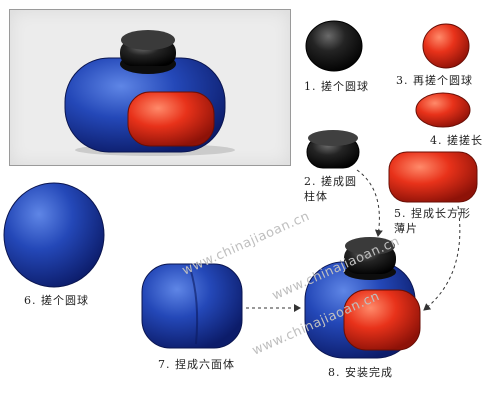 Image resolution: width=500 pixels, height=400 pixels. What do you see at coordinates (456, 140) in the screenshot?
I see `step4-label: 4. 搓搓长` at bounding box center [456, 140].